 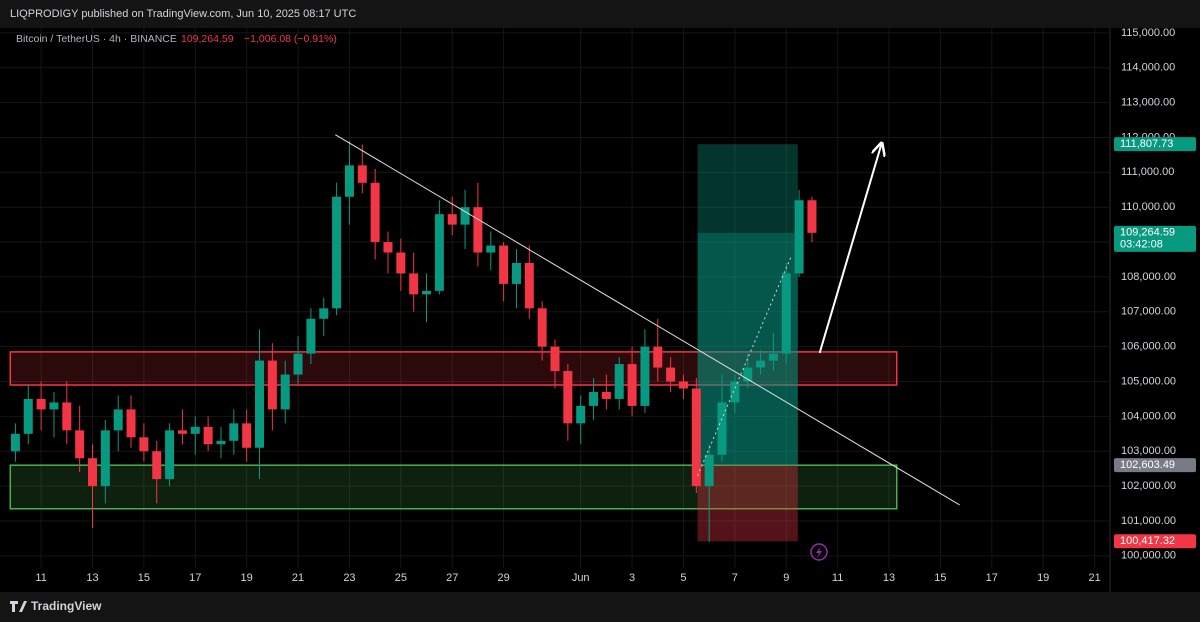 I want to click on y-tick-label: 113,000.00, so click(x=1148, y=103).